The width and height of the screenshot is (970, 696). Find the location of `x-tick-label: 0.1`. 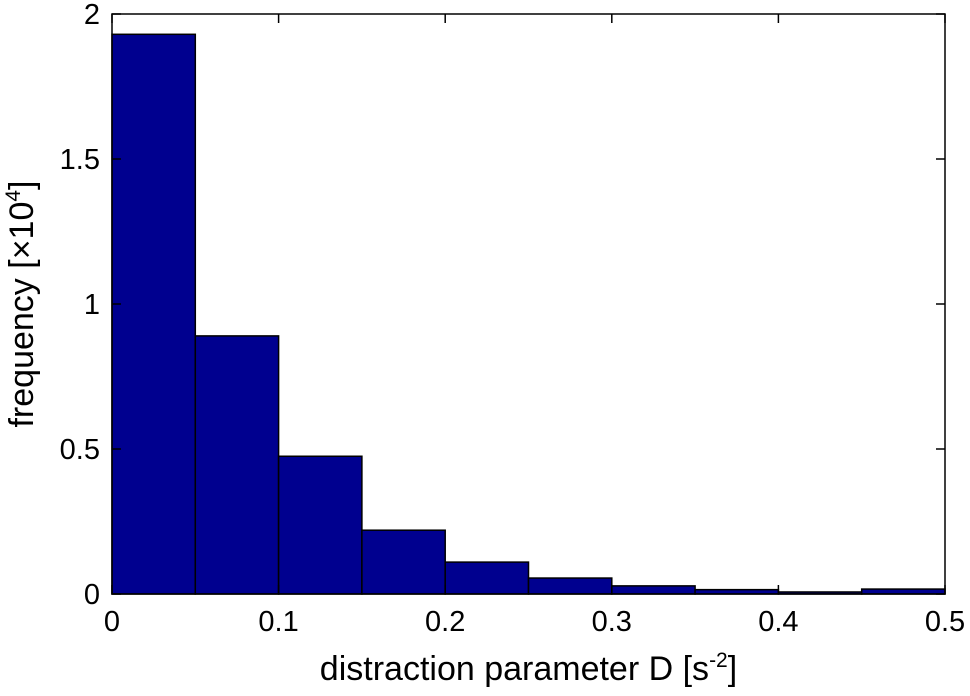

x-tick-label: 0.1 is located at coordinates (278, 622).